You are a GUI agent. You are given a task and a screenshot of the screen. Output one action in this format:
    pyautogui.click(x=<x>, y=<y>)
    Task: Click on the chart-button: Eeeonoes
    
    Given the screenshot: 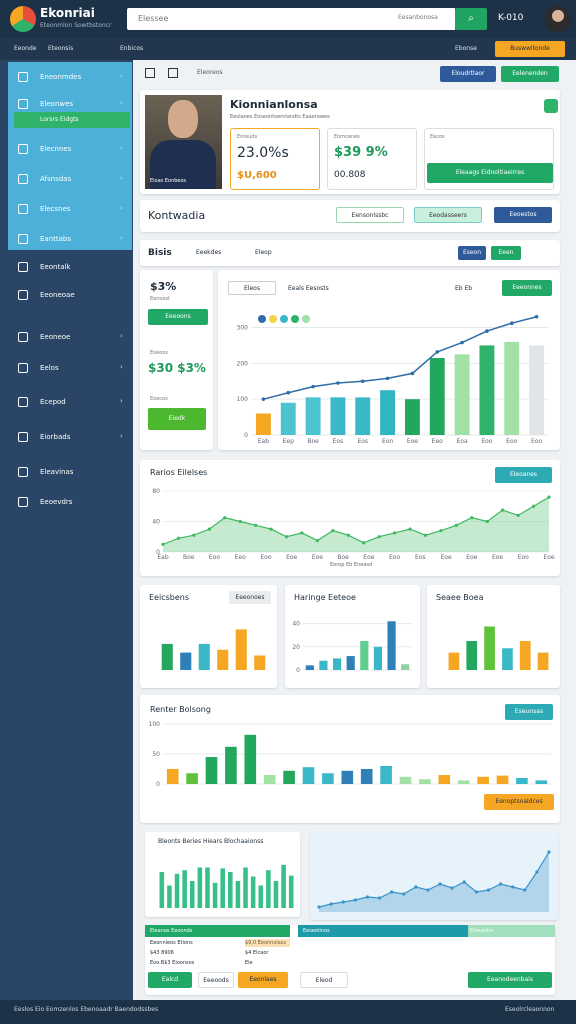 What is the action you would take?
    pyautogui.click(x=250, y=597)
    